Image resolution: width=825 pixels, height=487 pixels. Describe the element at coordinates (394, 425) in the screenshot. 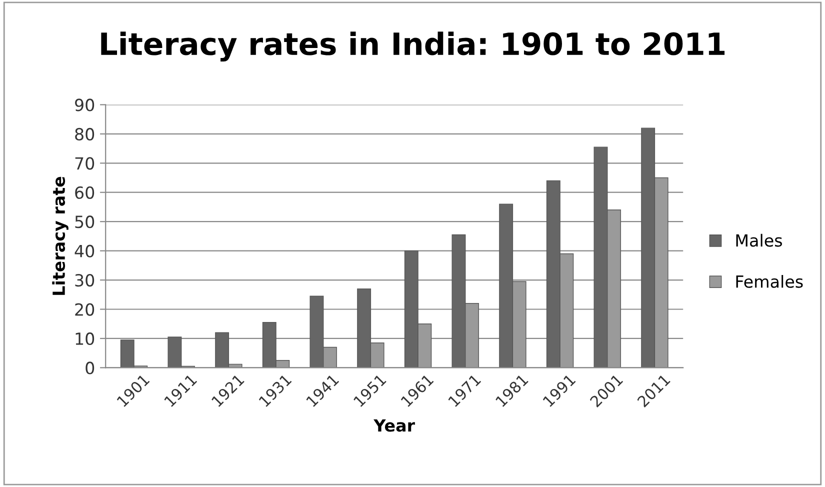

I see `x-axis-title: Year` at that location.